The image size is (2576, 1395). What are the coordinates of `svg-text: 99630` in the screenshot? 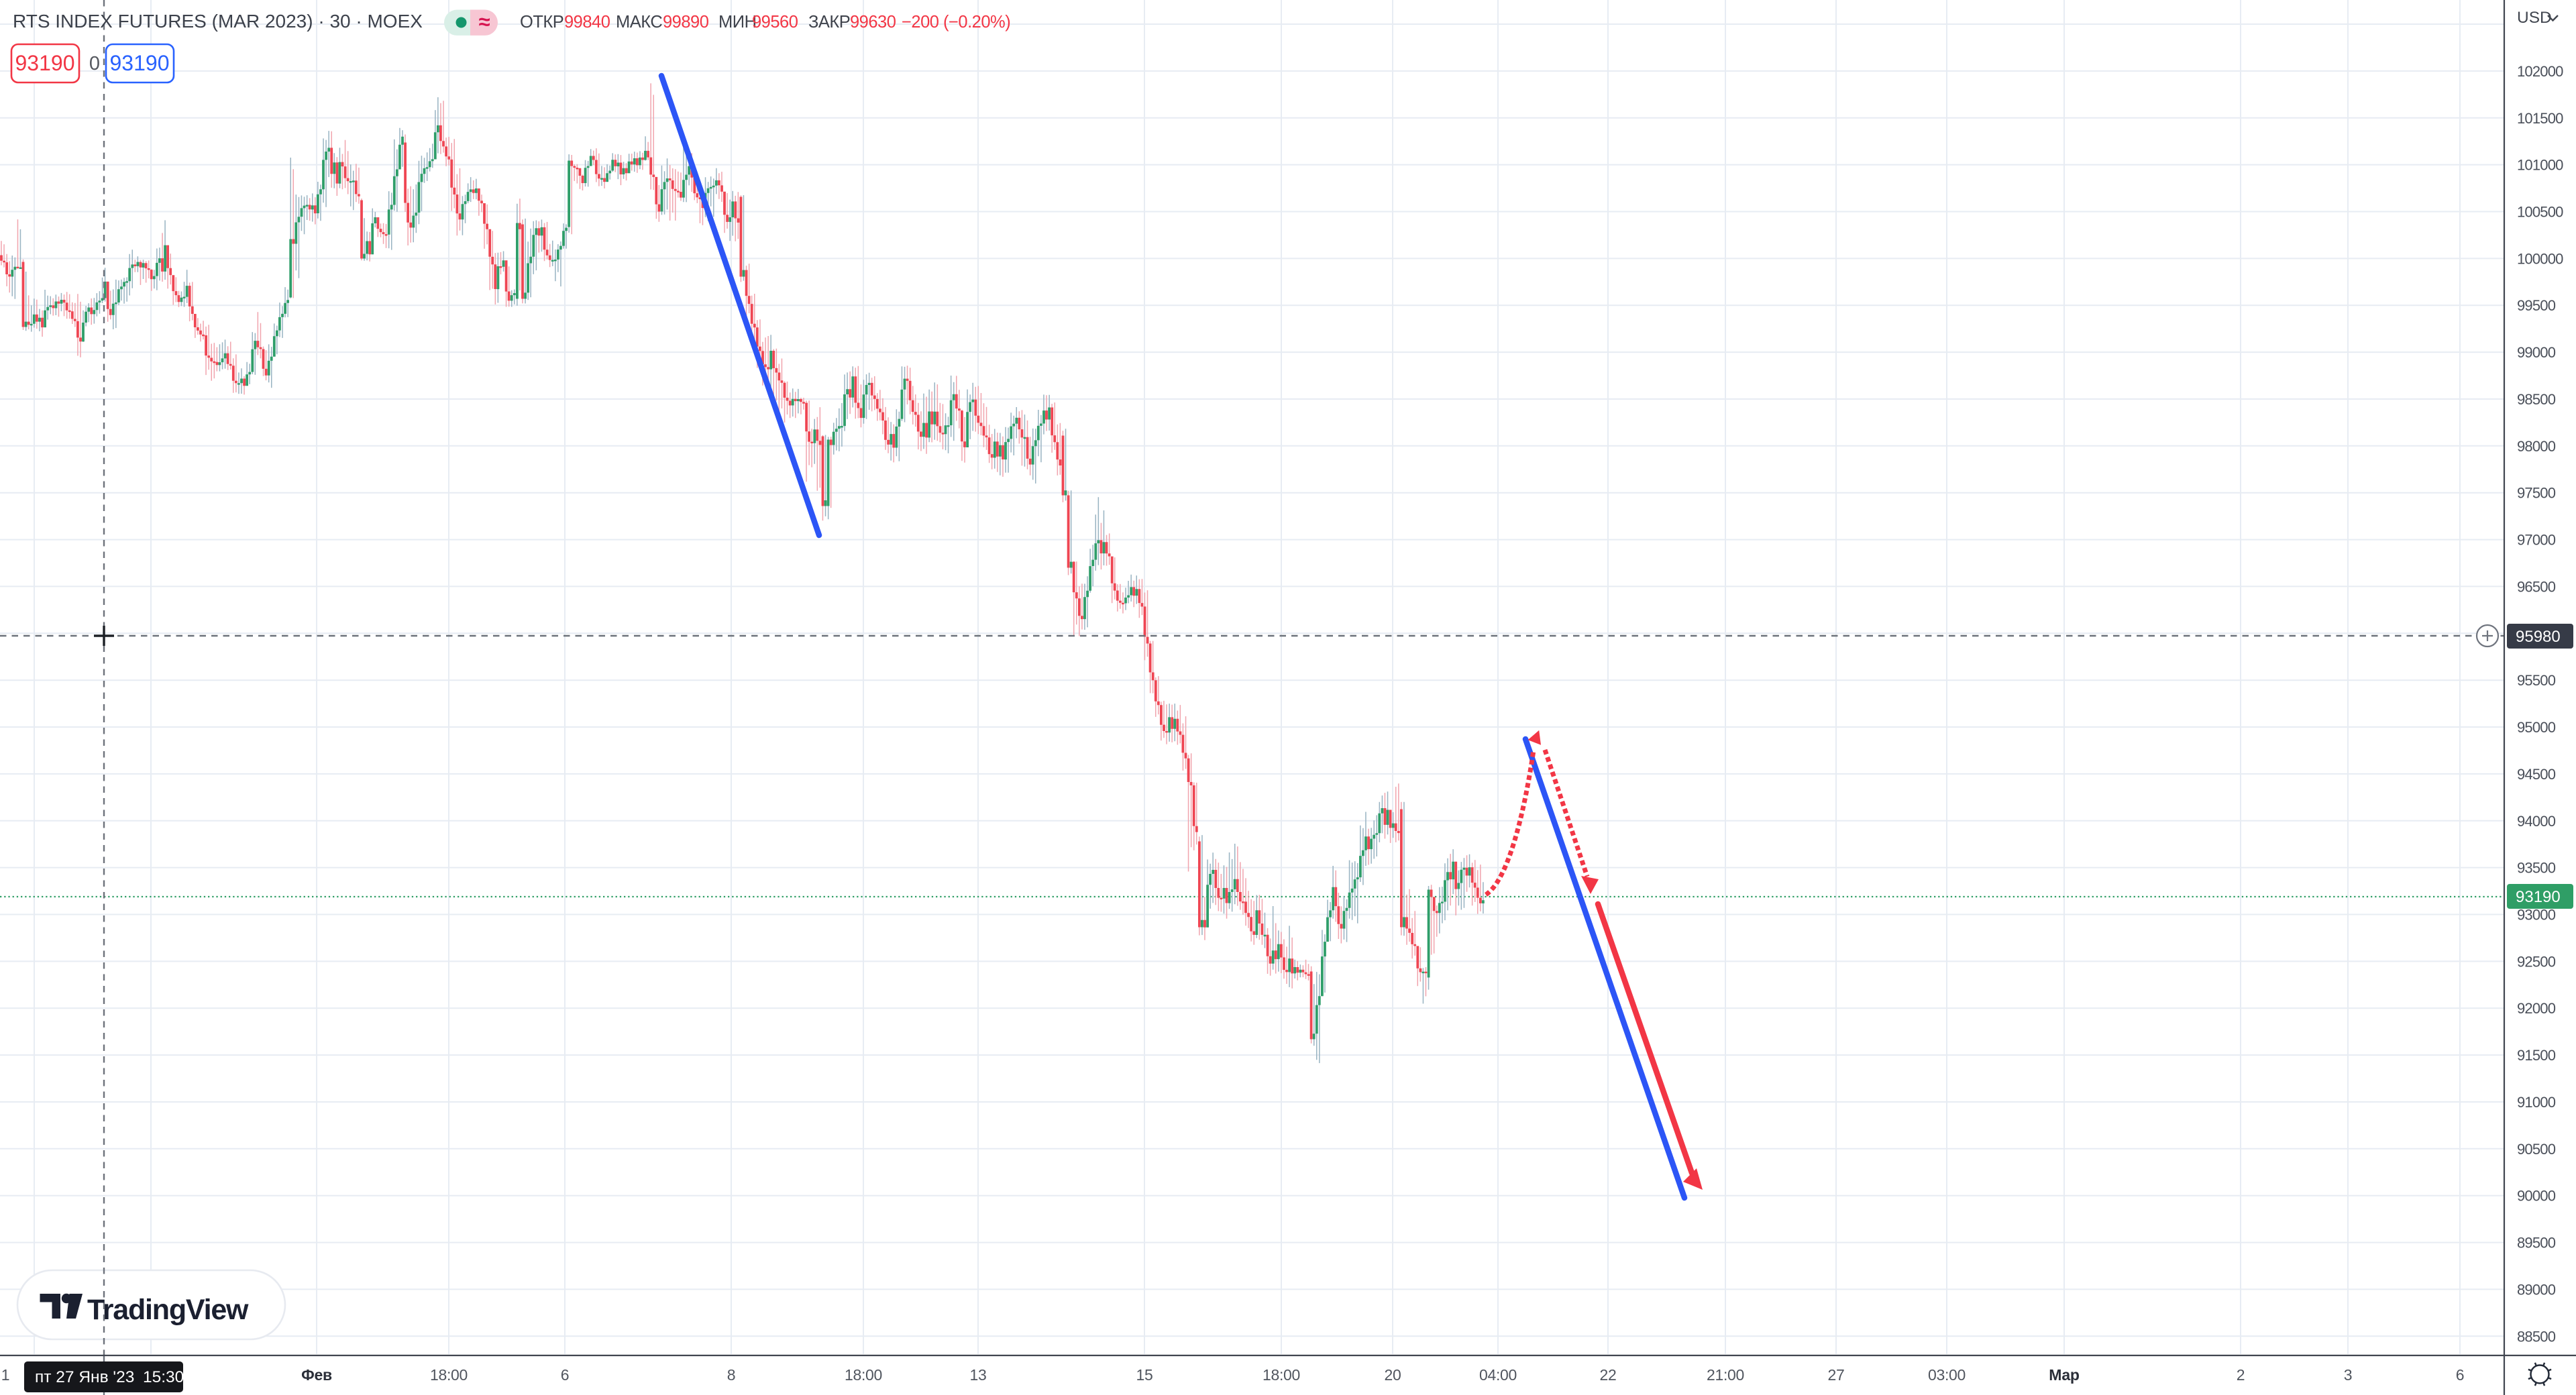 It's located at (873, 22).